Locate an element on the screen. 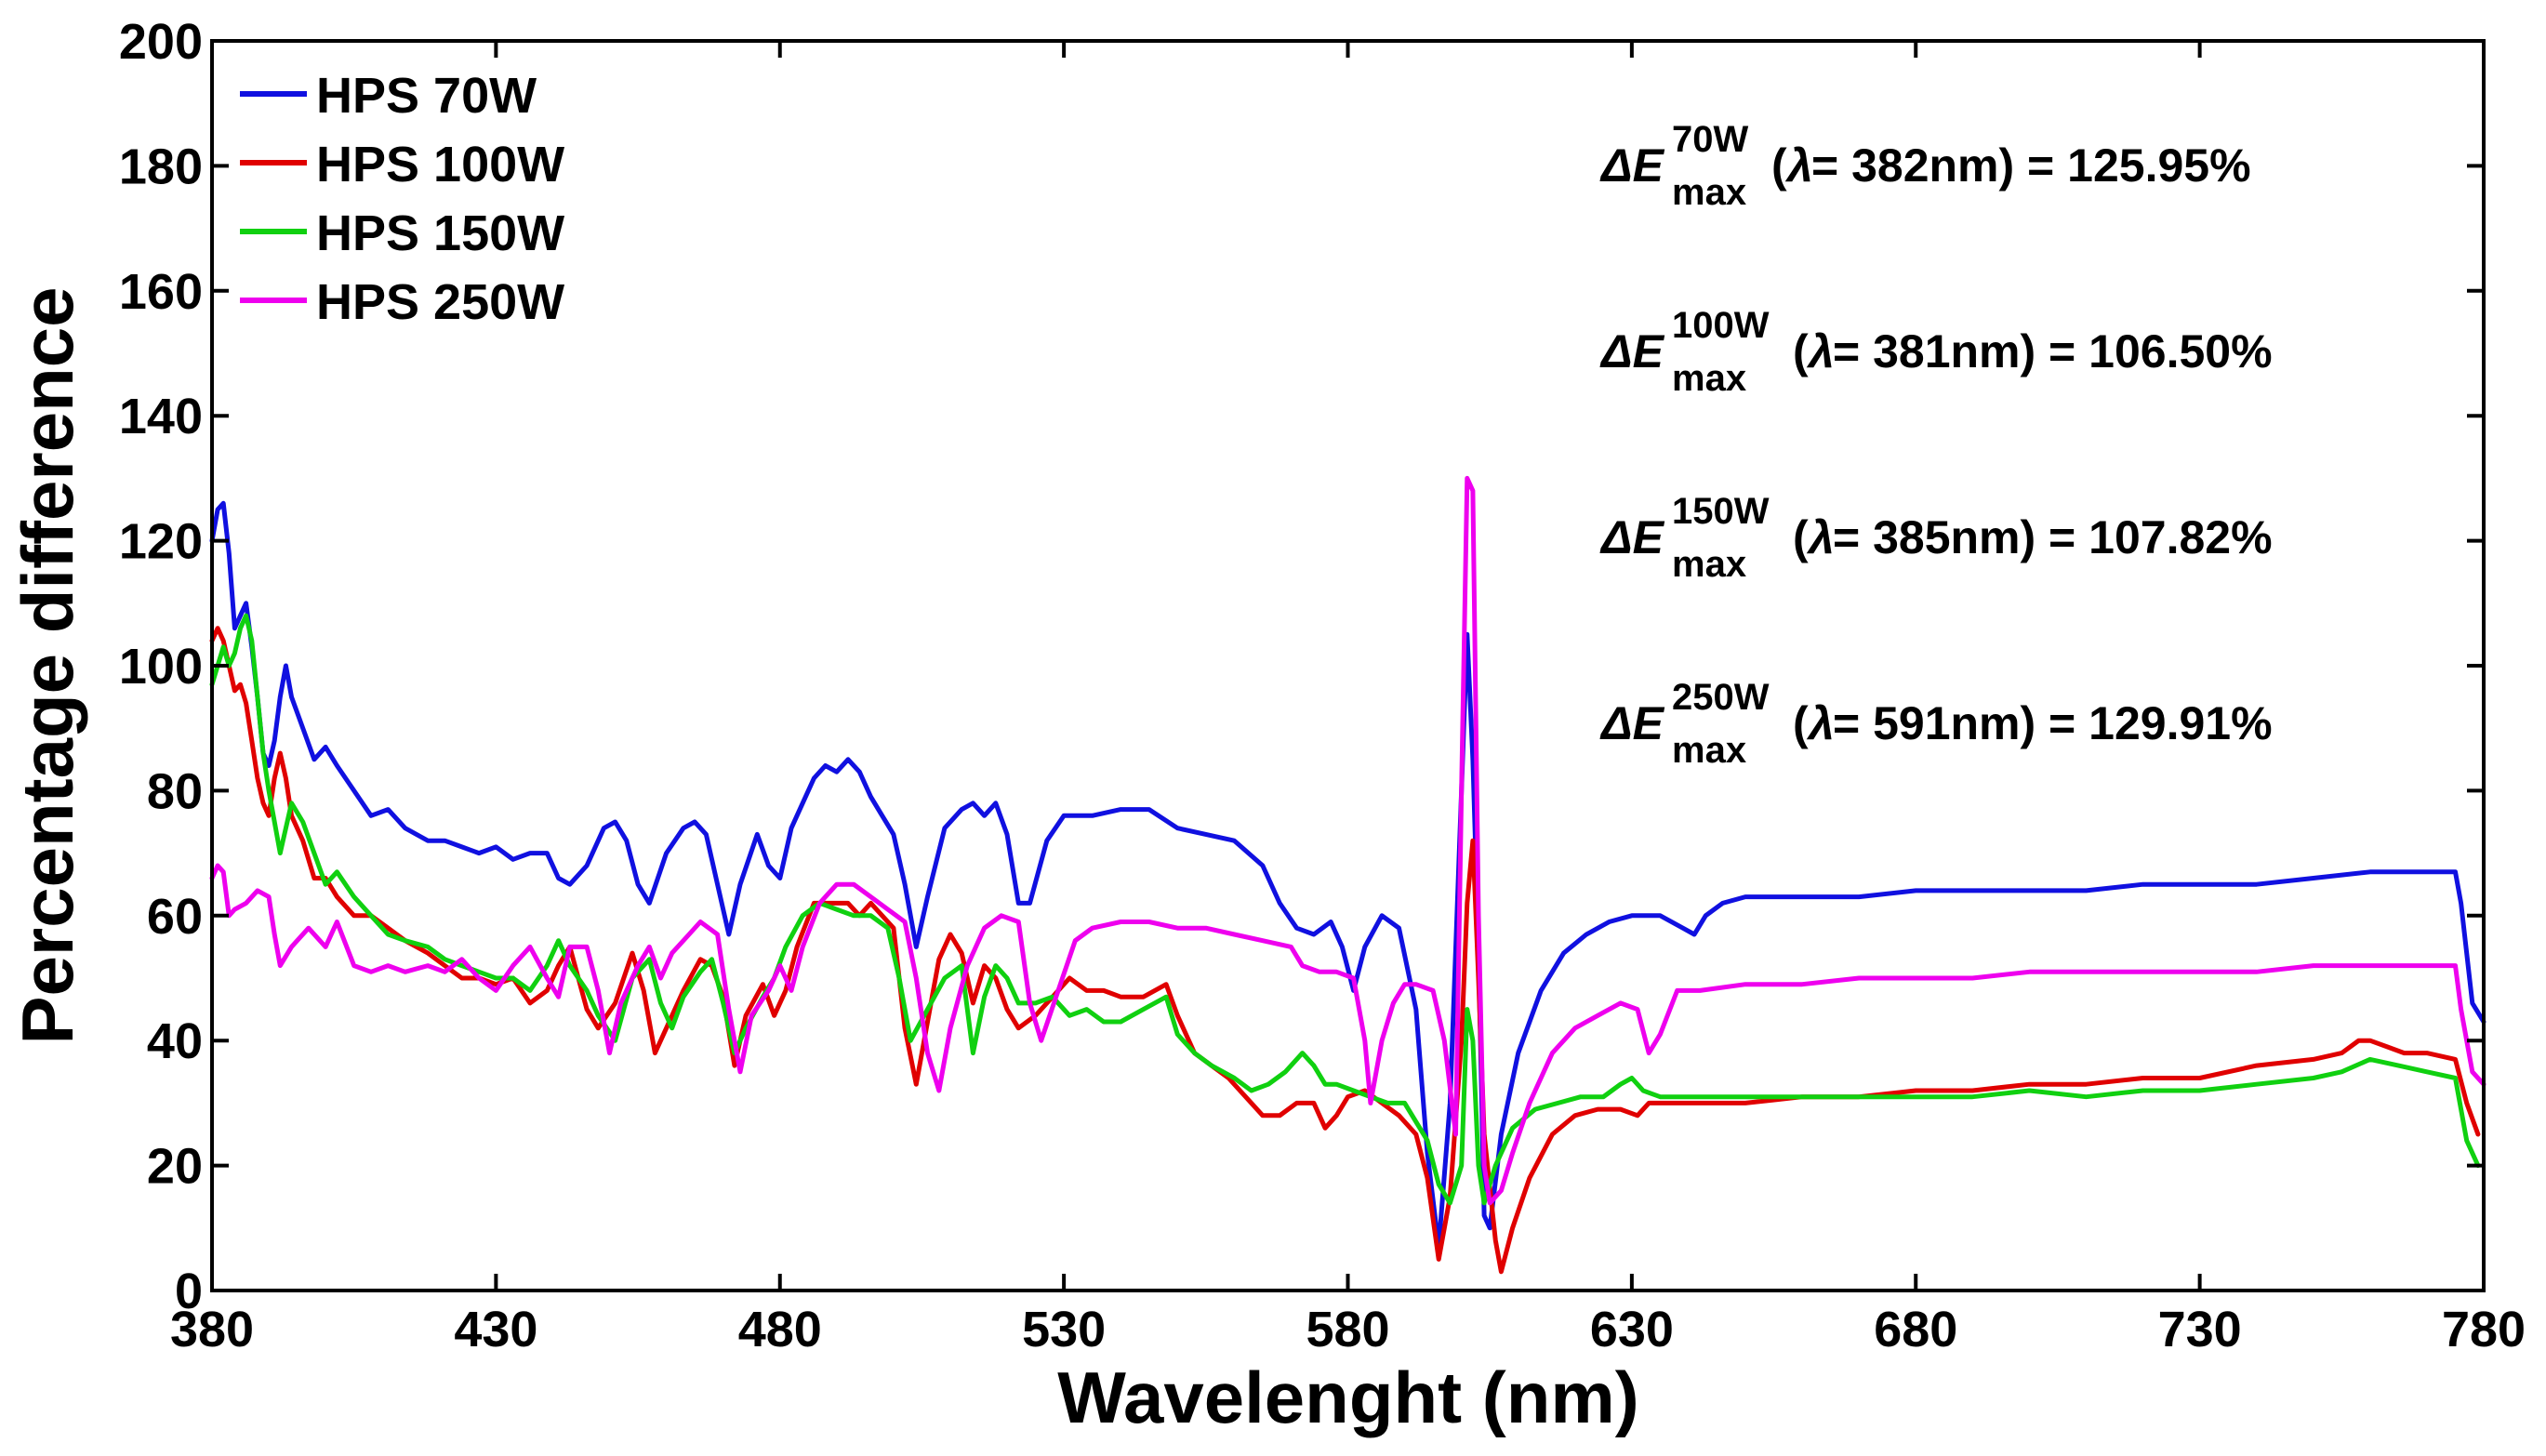 The image size is (2546, 1456). x-tick-label-630: 630 is located at coordinates (1632, 1329).